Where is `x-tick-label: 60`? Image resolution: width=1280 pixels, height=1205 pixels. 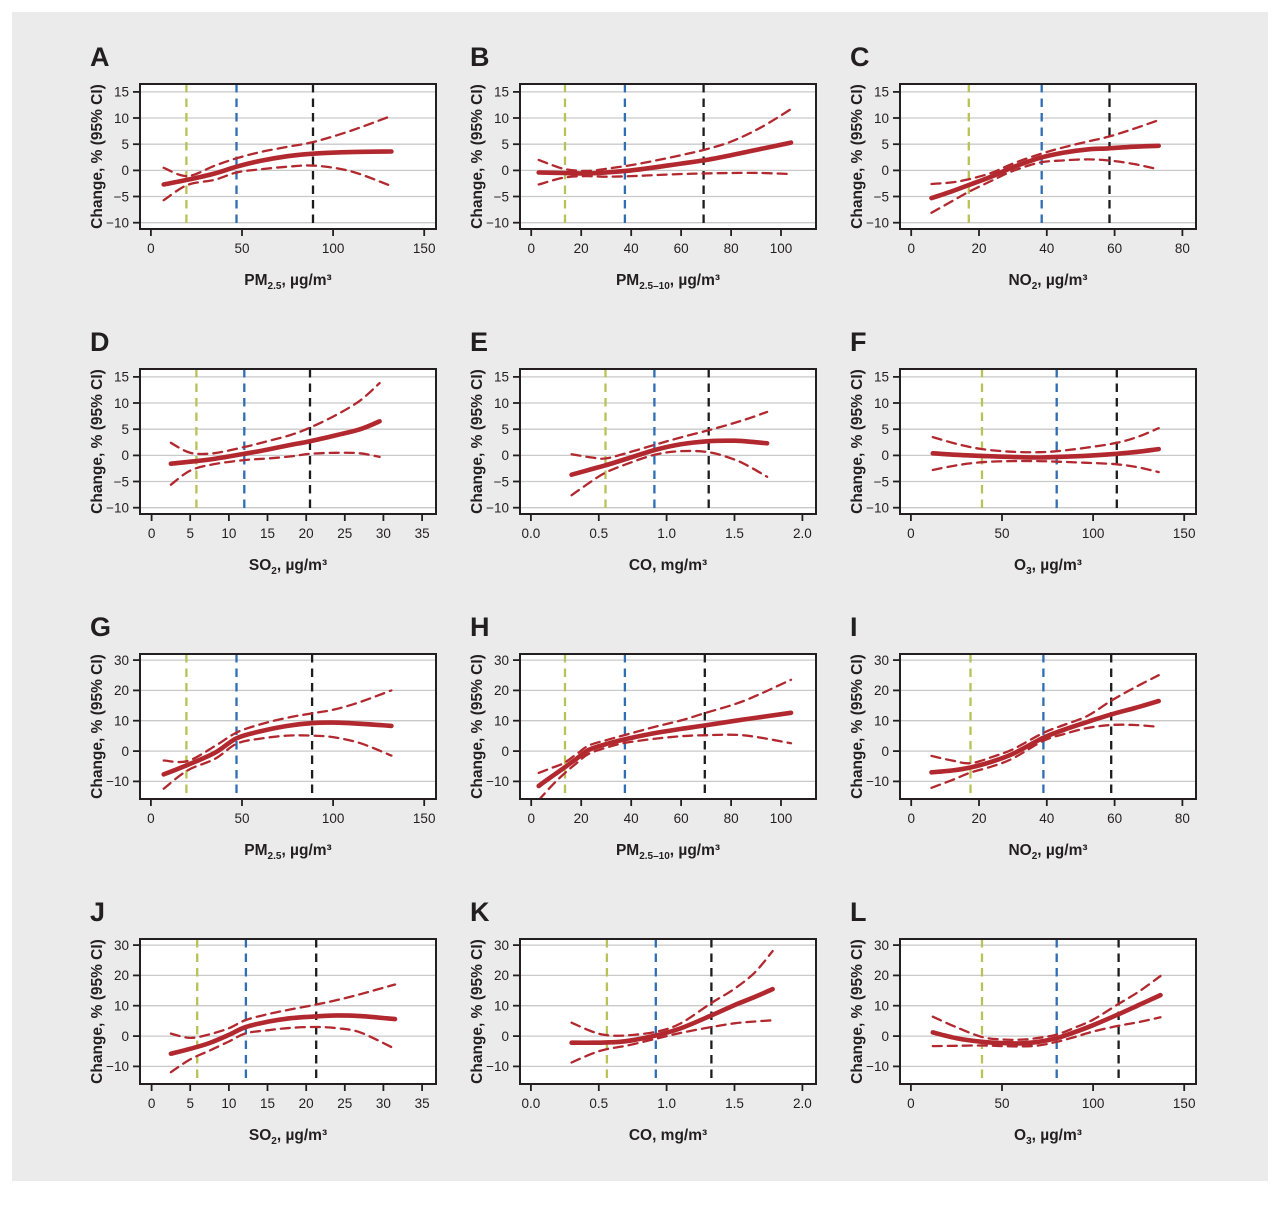 x-tick-label: 60 is located at coordinates (1114, 818).